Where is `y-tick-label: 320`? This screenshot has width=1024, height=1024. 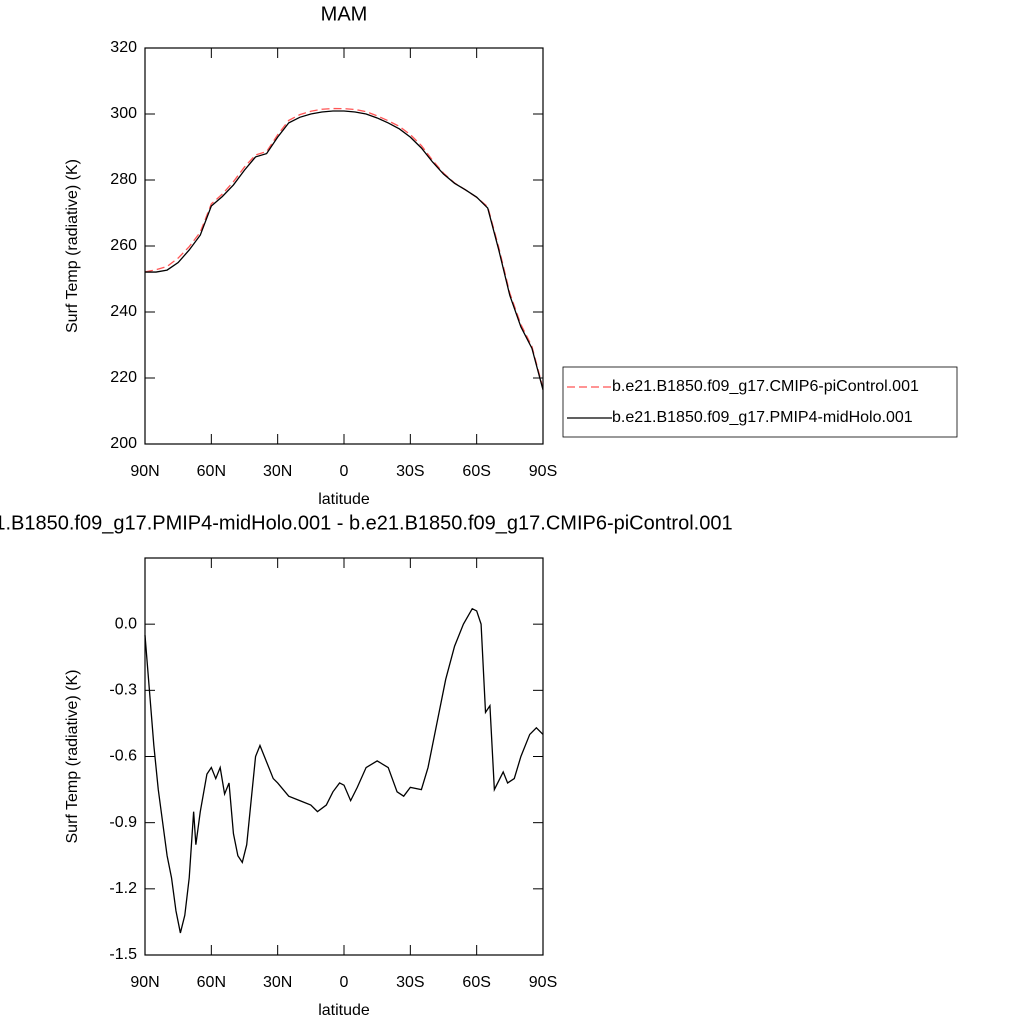
y-tick-label: 320 is located at coordinates (123, 47).